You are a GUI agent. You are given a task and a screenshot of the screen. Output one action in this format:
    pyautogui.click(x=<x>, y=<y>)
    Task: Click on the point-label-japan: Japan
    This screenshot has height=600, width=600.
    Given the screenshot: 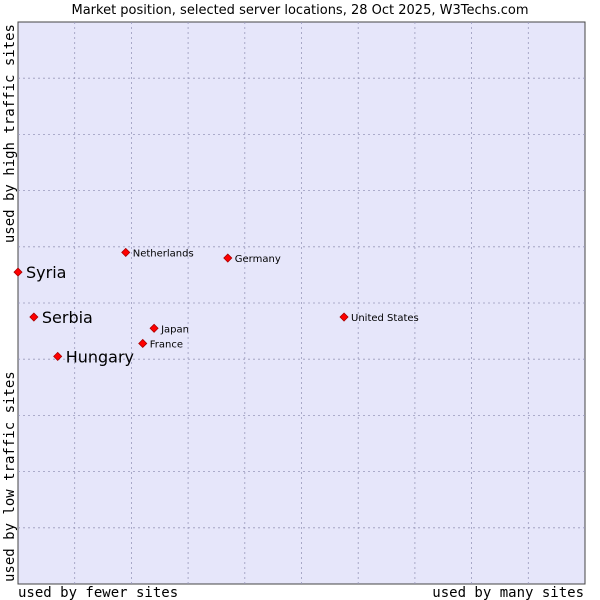 What is the action you would take?
    pyautogui.click(x=174, y=329)
    